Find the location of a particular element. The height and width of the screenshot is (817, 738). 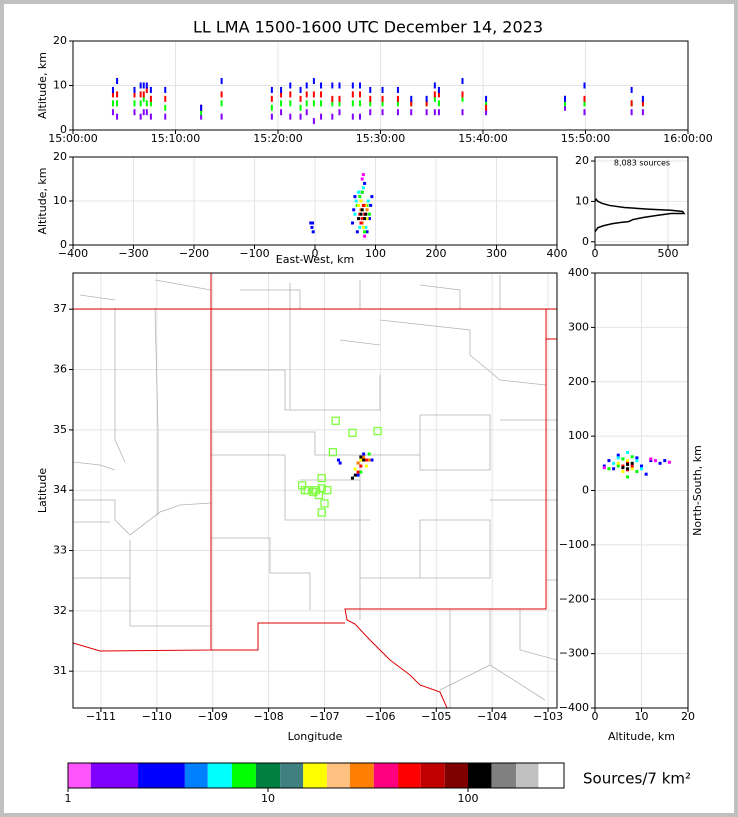

y-tick-label: 100 is located at coordinates (578, 435).